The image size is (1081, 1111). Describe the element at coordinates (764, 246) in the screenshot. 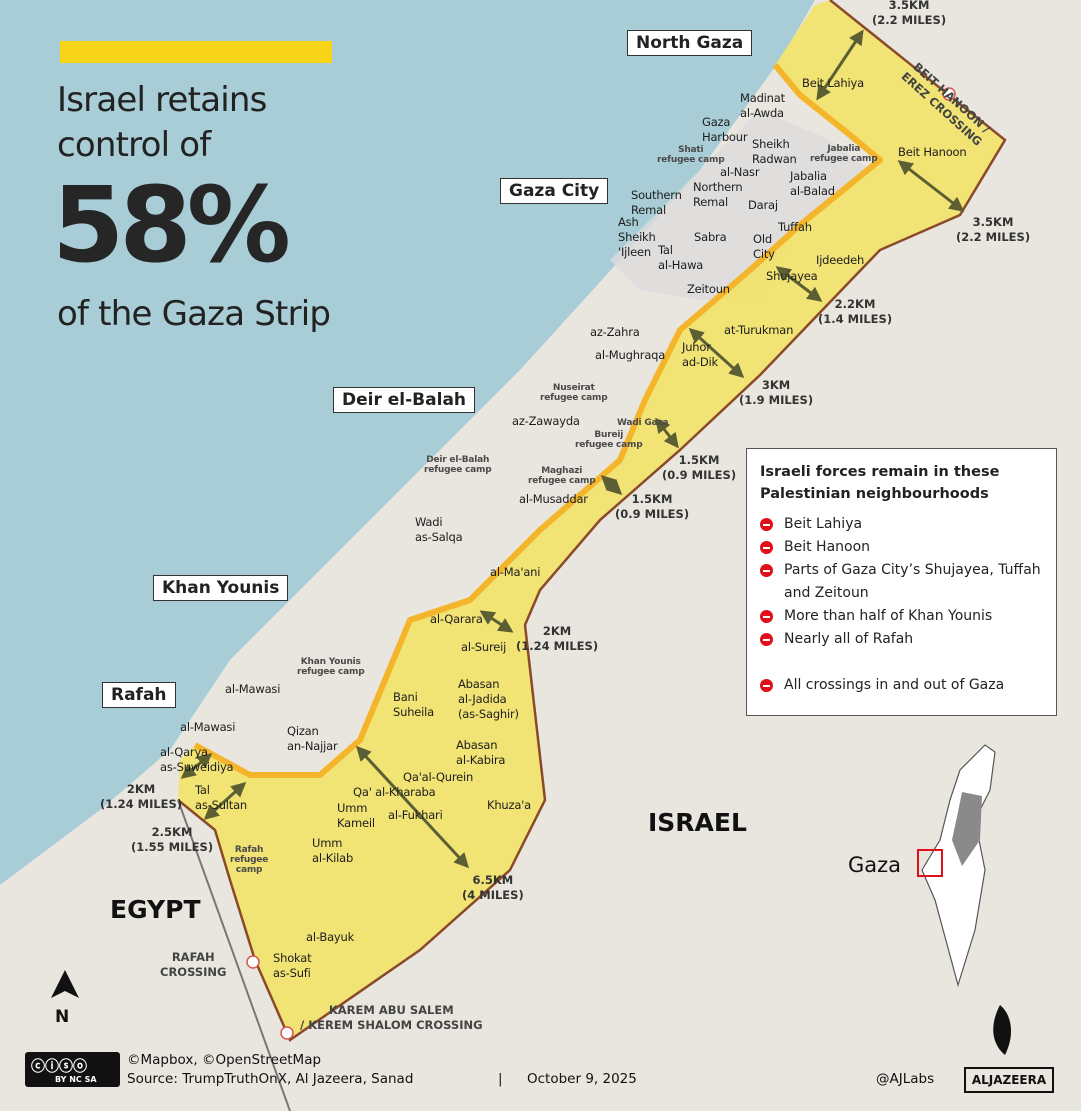

I see `place-label: Old City` at that location.